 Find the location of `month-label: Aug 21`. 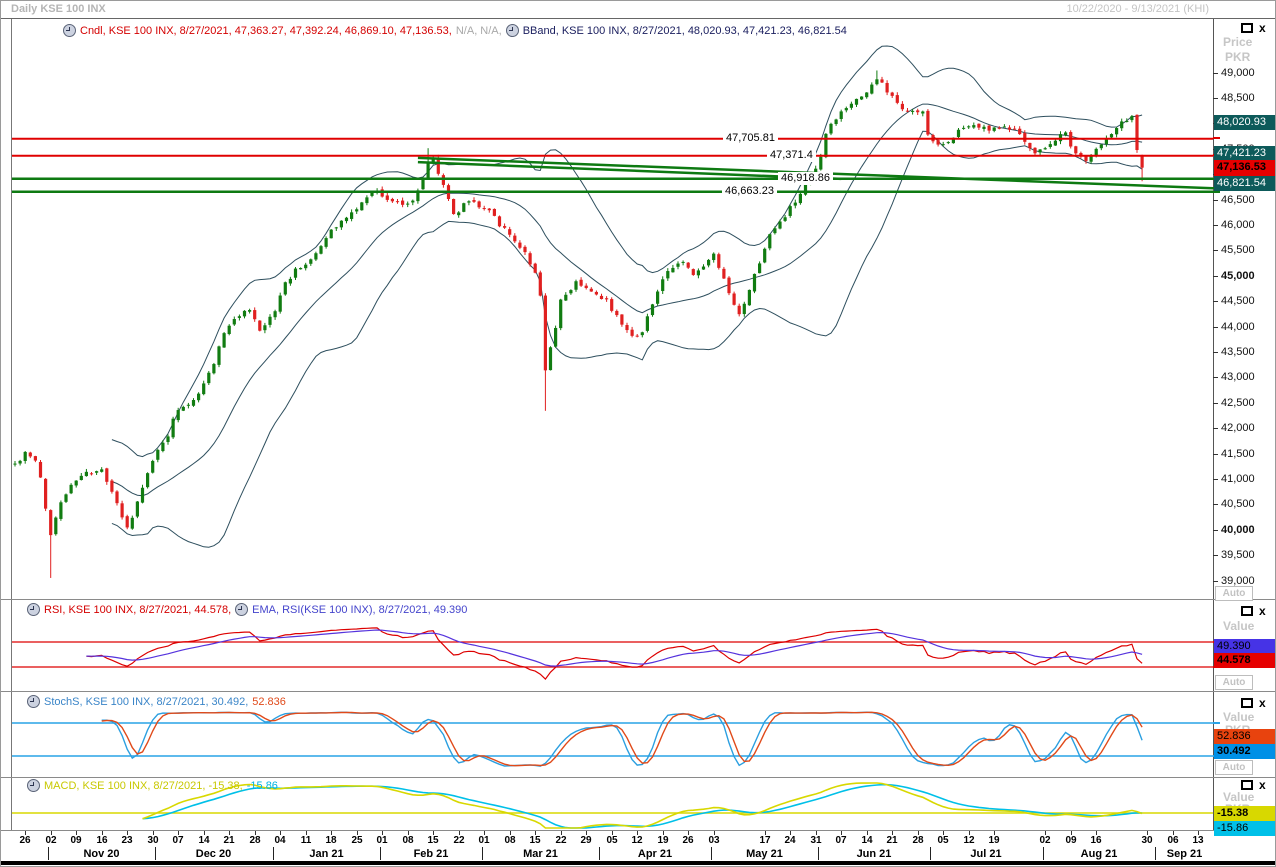

month-label: Aug 21 is located at coordinates (1099, 854).